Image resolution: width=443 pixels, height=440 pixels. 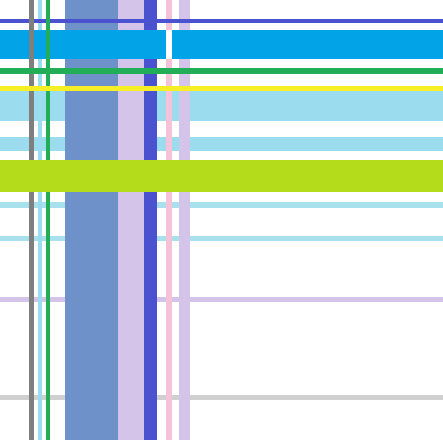 I want to click on stripe-v-grey-front, so click(x=31, y=34).